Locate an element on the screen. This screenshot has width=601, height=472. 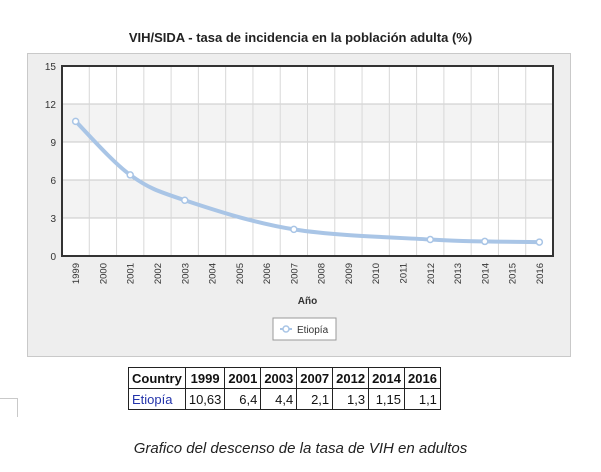
country-link: Etiopía is located at coordinates (157, 399).